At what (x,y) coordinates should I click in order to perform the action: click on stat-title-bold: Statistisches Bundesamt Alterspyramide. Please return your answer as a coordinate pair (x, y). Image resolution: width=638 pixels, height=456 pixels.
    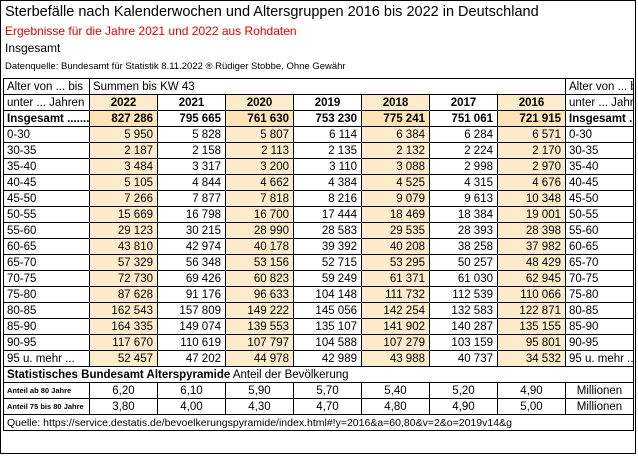
    Looking at the image, I should click on (119, 374).